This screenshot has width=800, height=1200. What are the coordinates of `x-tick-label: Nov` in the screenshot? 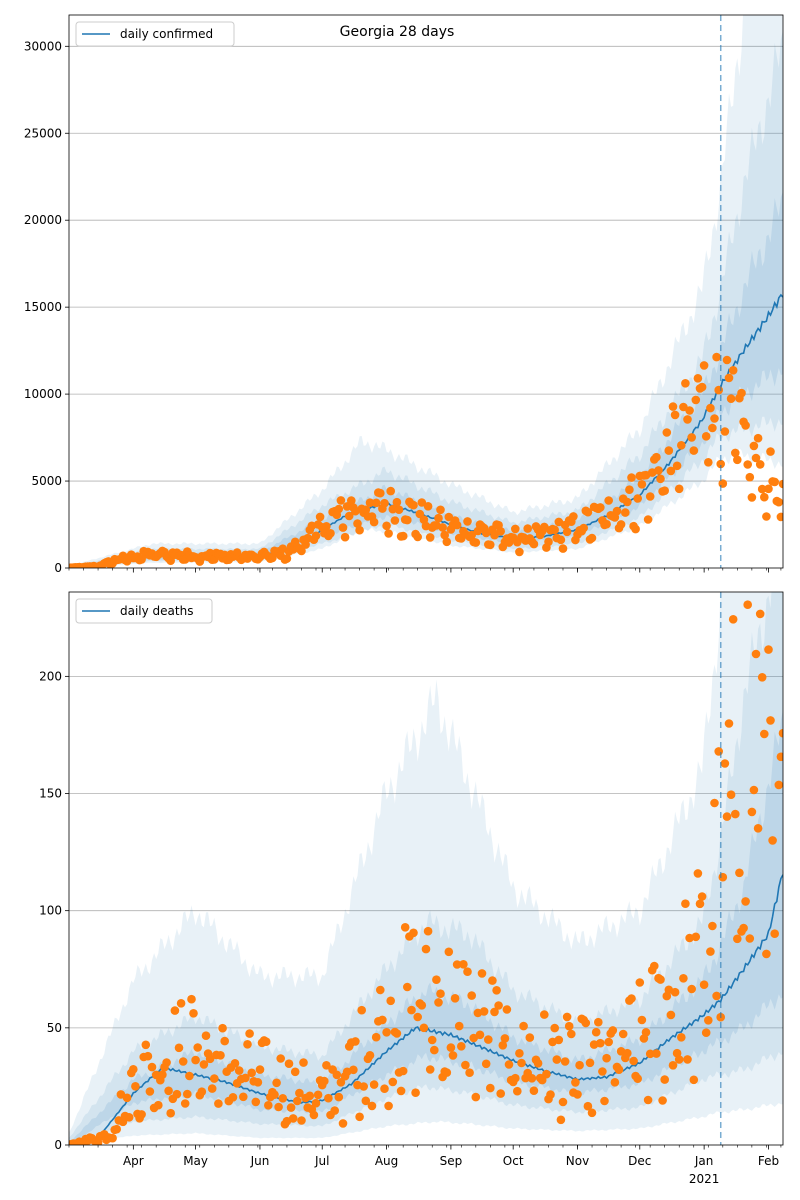 It's located at (577, 1161).